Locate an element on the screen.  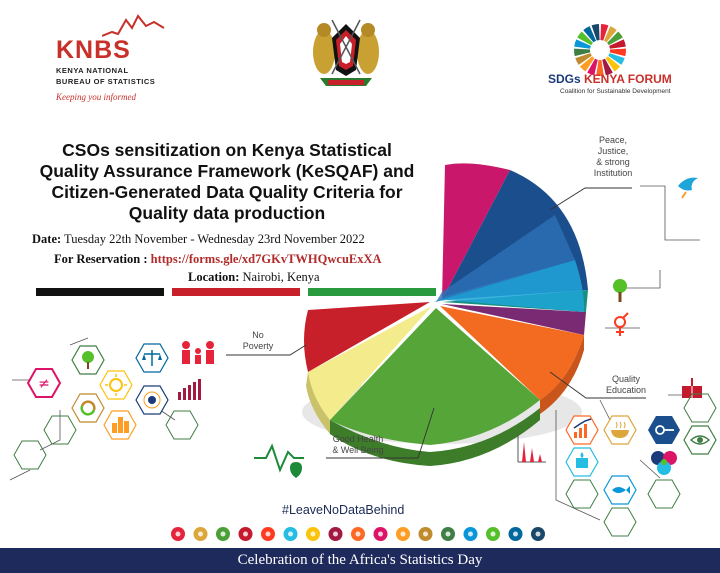
sdg-forum-name: SDGs KENYA FORUM is located at coordinates (610, 79).